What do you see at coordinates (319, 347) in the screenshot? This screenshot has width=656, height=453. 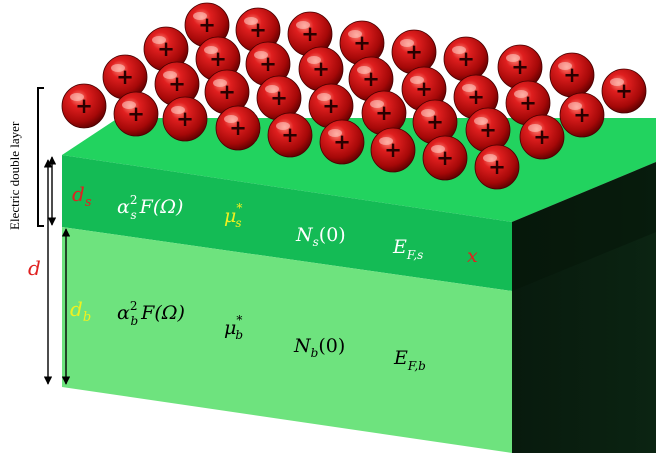 I see `bulk-N: Nb(0)` at bounding box center [319, 347].